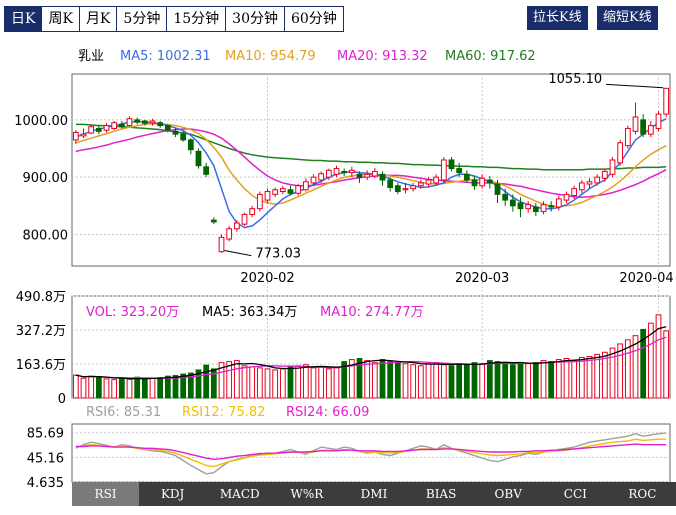  I want to click on price-y-tick: 800.00, so click(46, 235).